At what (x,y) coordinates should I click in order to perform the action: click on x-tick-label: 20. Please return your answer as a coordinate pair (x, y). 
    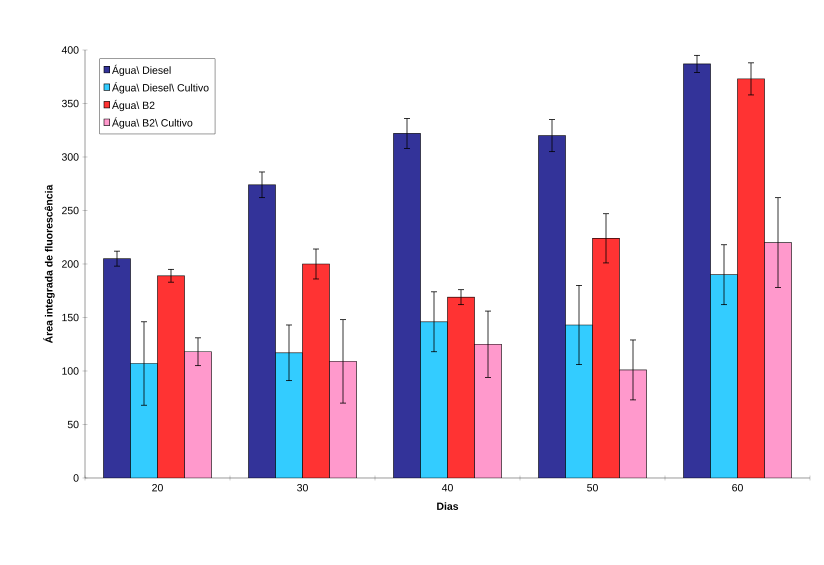
    Looking at the image, I should click on (157, 488).